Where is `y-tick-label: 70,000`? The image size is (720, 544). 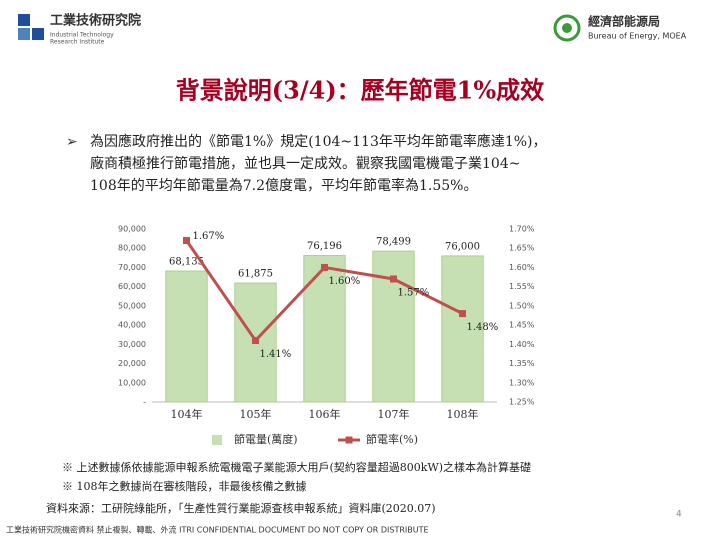
y-tick-label: 70,000 is located at coordinates (132, 267).